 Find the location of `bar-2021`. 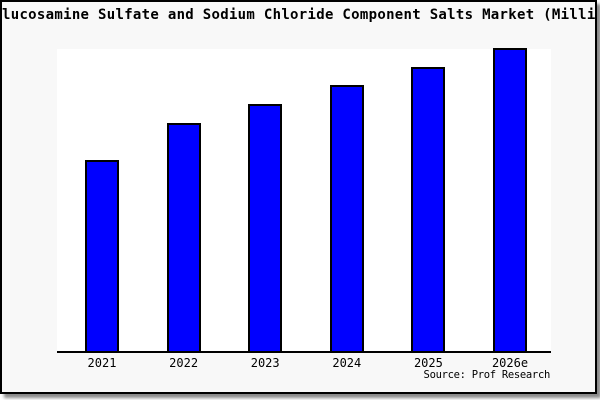

bar-2021 is located at coordinates (102, 255).